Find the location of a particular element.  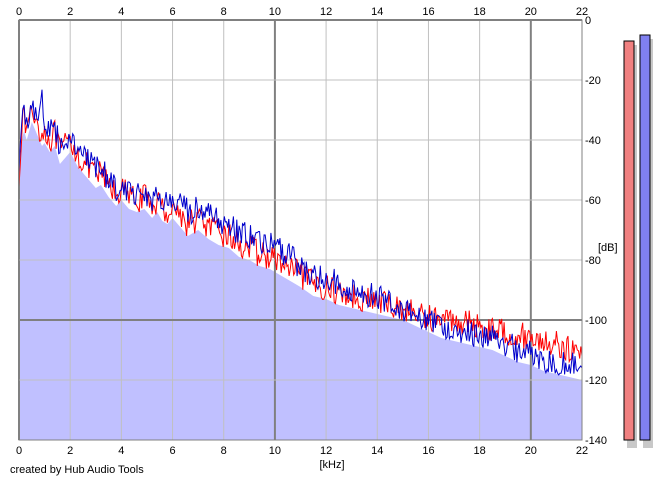

x-tick-label-bottom: 2 is located at coordinates (70, 451).